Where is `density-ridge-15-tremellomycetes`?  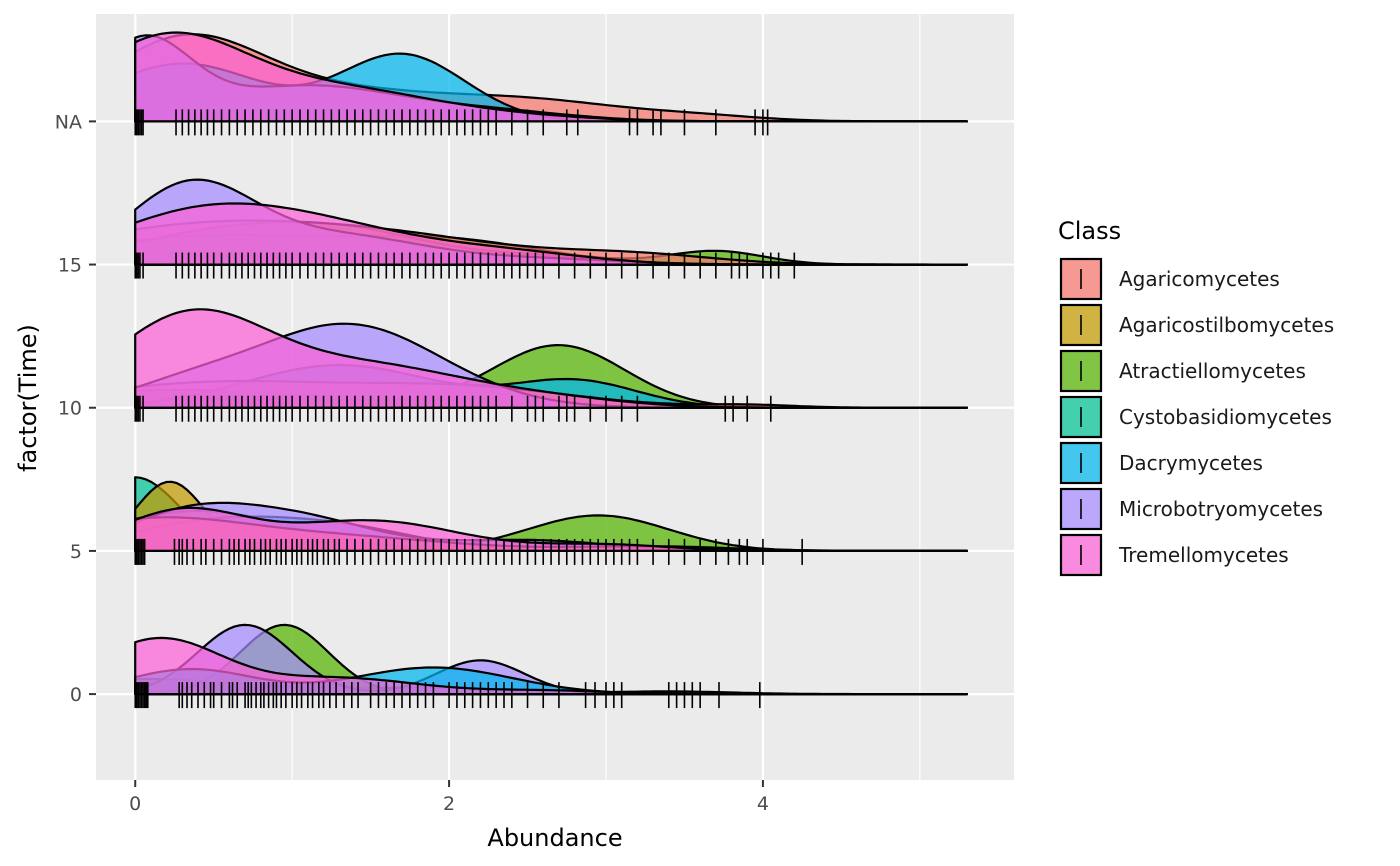
density-ridge-15-tremellomycetes is located at coordinates (551, 234).